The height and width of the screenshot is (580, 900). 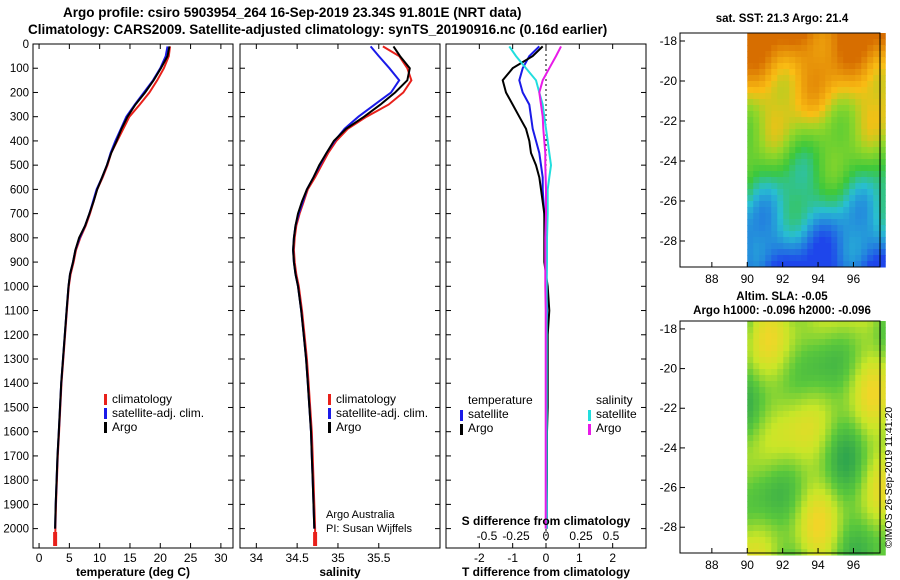 What do you see at coordinates (349, 427) in the screenshot?
I see `salinity-legend-label: Argo` at bounding box center [349, 427].